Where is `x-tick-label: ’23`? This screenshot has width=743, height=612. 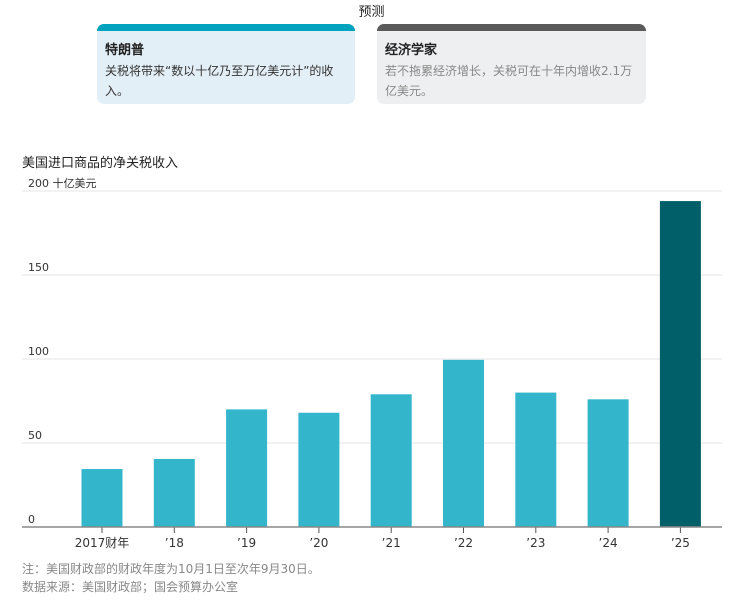 x-tick-label: ’23 is located at coordinates (535, 543).